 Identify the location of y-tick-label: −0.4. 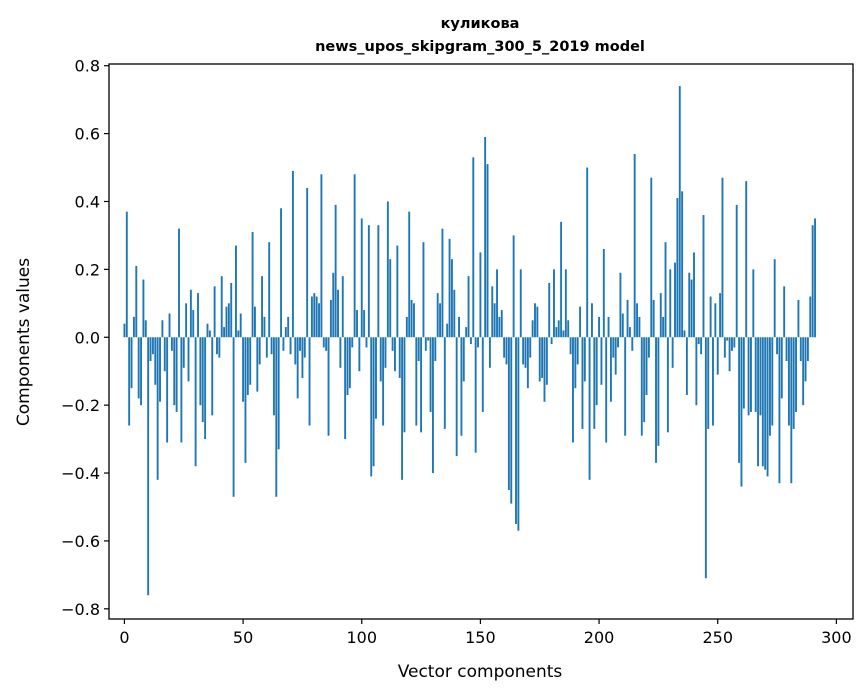
(80, 473).